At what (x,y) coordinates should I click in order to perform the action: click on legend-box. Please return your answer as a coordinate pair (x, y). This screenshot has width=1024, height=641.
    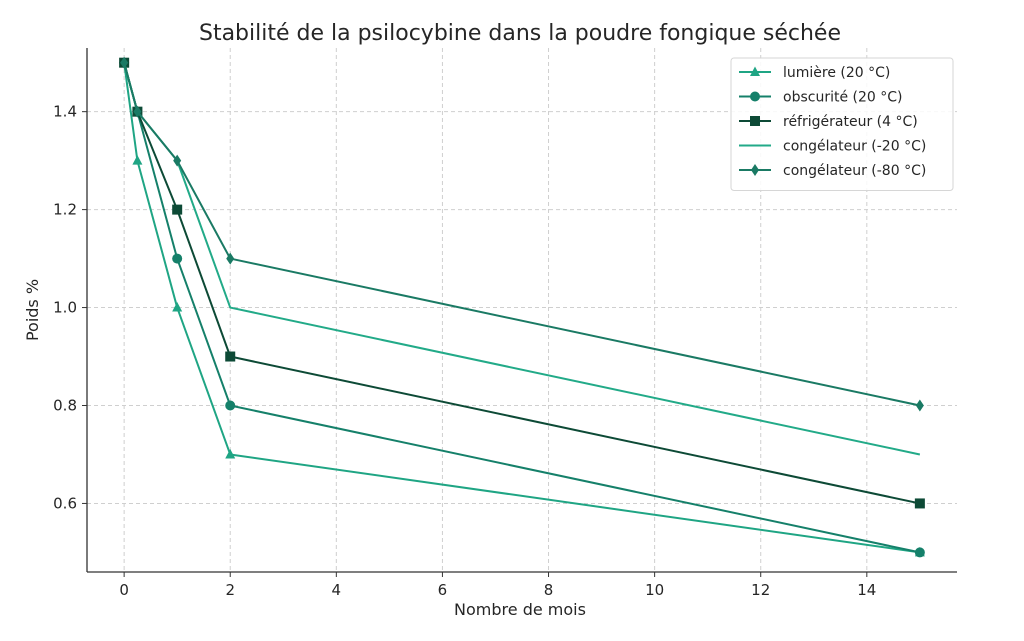
    Looking at the image, I should click on (842, 124).